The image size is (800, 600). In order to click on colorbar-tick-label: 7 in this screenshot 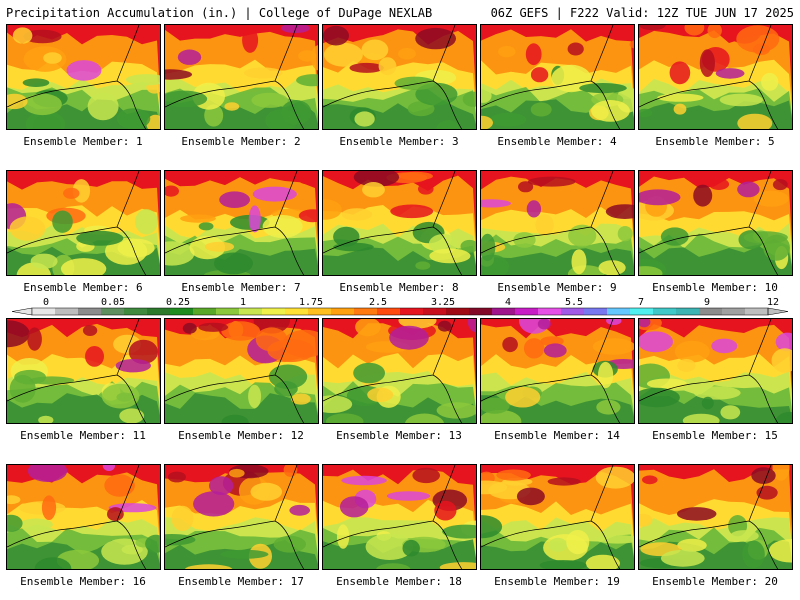, I will do `click(641, 302)`.